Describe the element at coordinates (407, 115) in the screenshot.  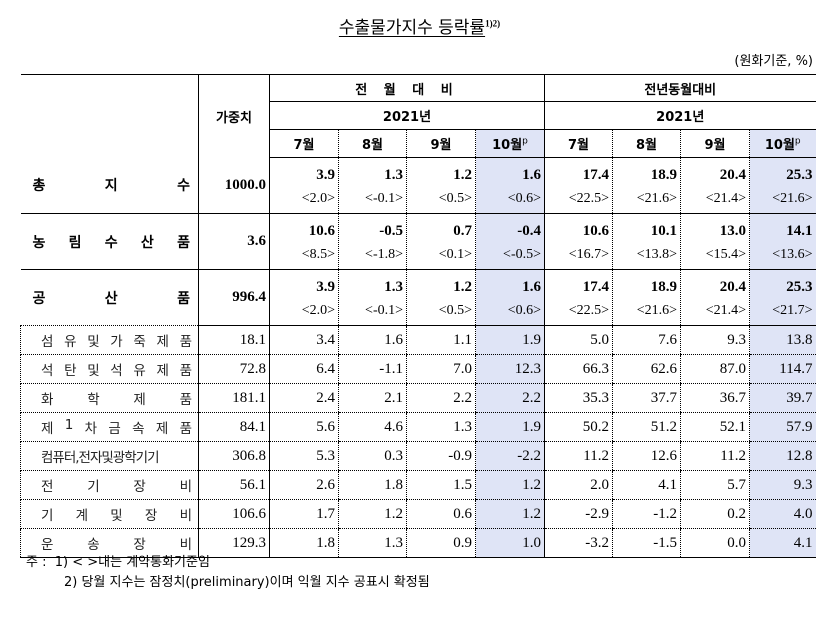
I see `header-year-mom: 2021년` at that location.